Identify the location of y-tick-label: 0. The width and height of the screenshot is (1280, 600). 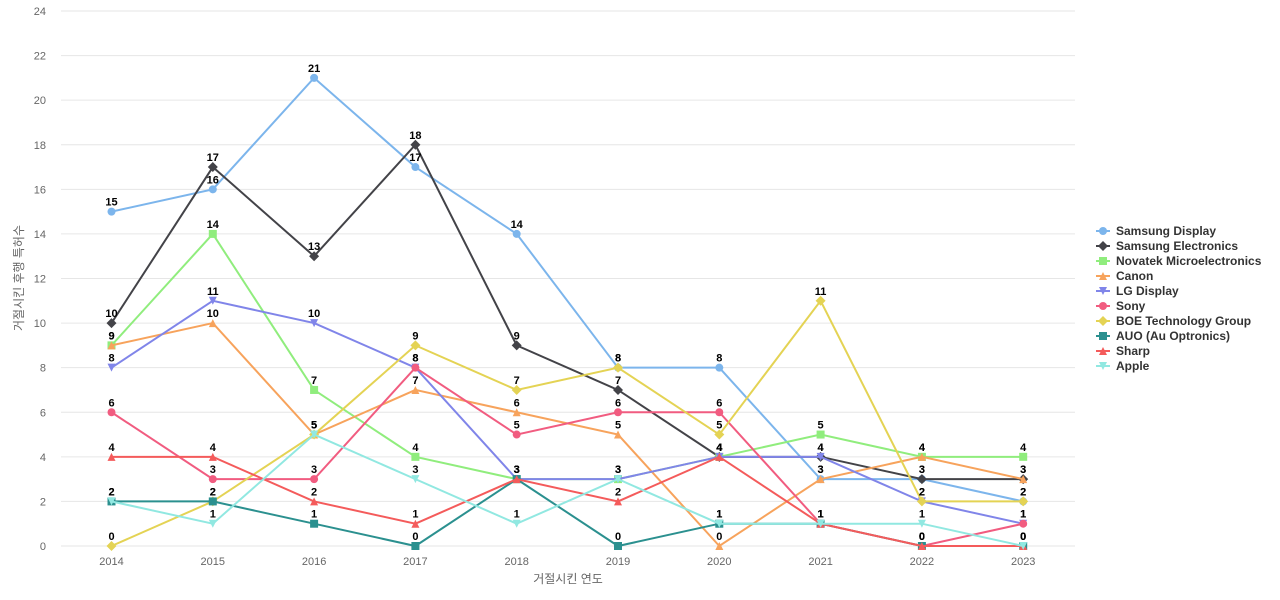
(43, 547).